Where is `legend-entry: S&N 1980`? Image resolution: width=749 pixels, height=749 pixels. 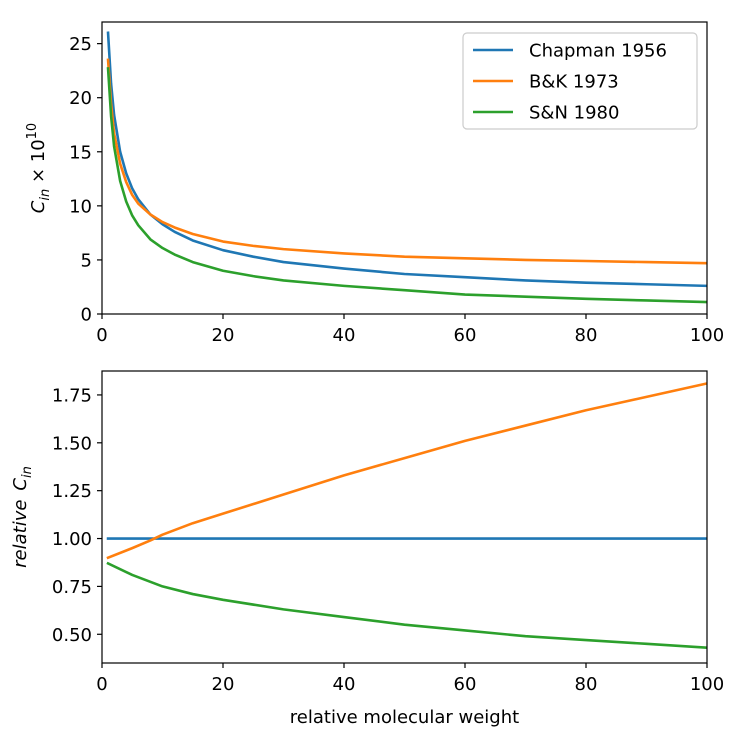 legend-entry: S&N 1980 is located at coordinates (574, 113).